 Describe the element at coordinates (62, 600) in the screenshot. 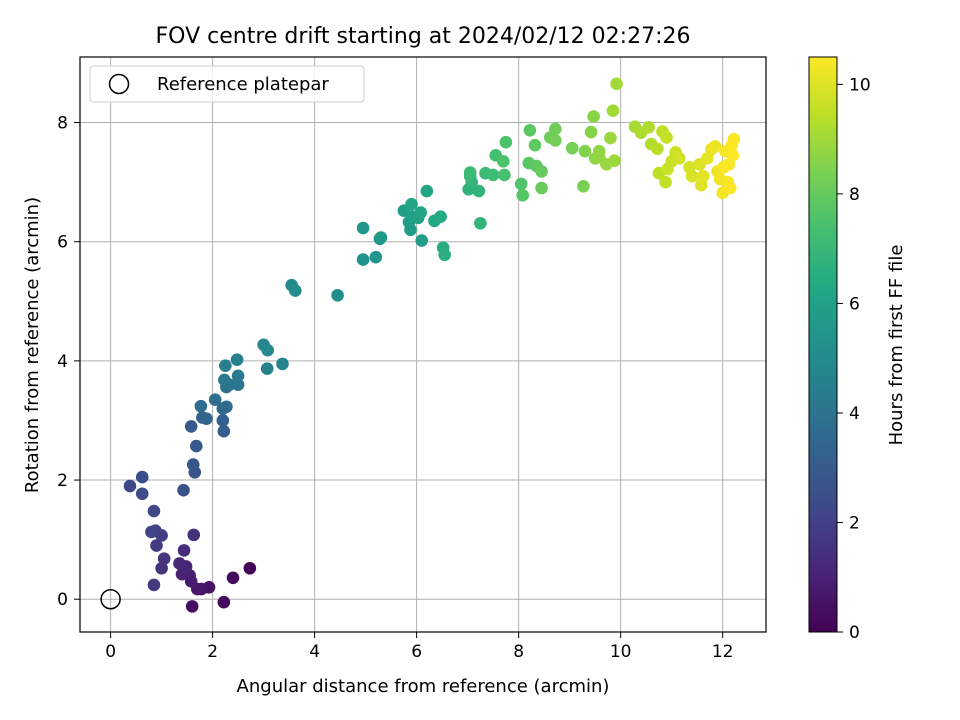

I see `y-tick-label: 0` at that location.